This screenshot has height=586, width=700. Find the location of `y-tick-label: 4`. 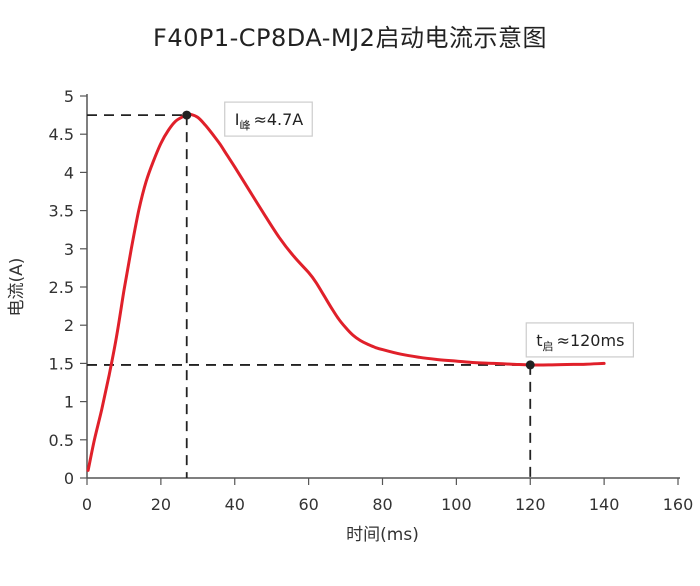

y-tick-label: 4 is located at coordinates (69, 172).